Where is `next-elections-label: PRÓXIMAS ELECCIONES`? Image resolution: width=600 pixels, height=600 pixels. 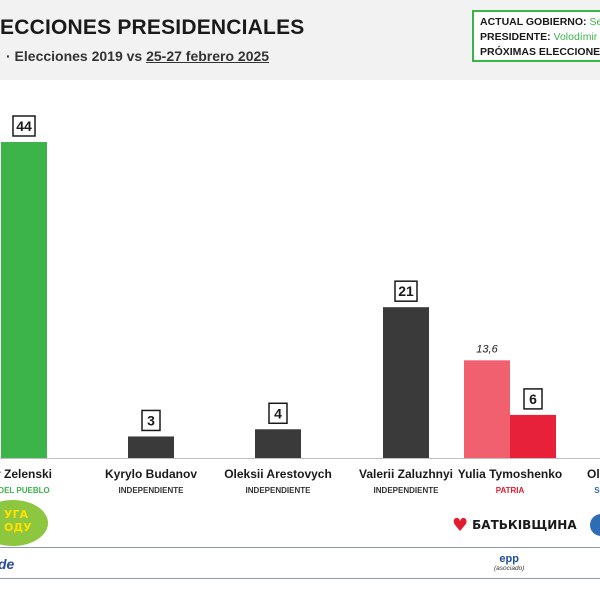 next-elections-label: PRÓXIMAS ELECCIONES is located at coordinates (540, 52).